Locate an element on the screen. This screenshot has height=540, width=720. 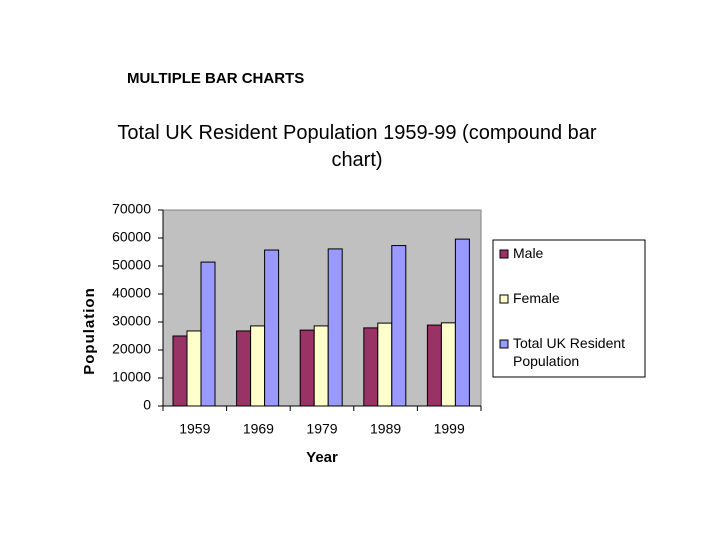
x-tick-label: 1979 is located at coordinates (321, 429).